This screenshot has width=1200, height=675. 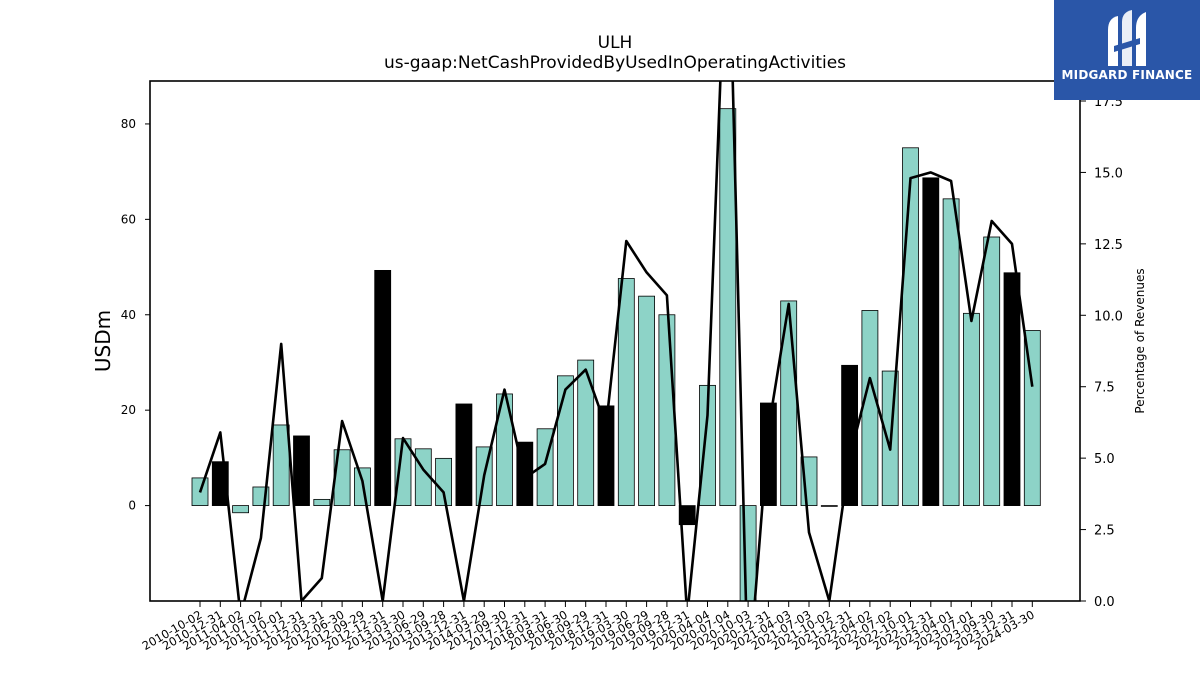 What do you see at coordinates (615, 43) in the screenshot?
I see `chart-title: ULH` at bounding box center [615, 43].